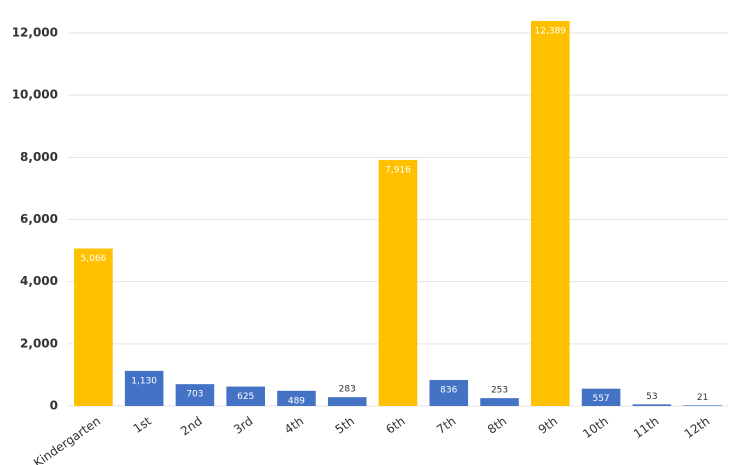 The height and width of the screenshot is (465, 750). I want to click on x-tick-label: Kindergarten, so click(67, 439).